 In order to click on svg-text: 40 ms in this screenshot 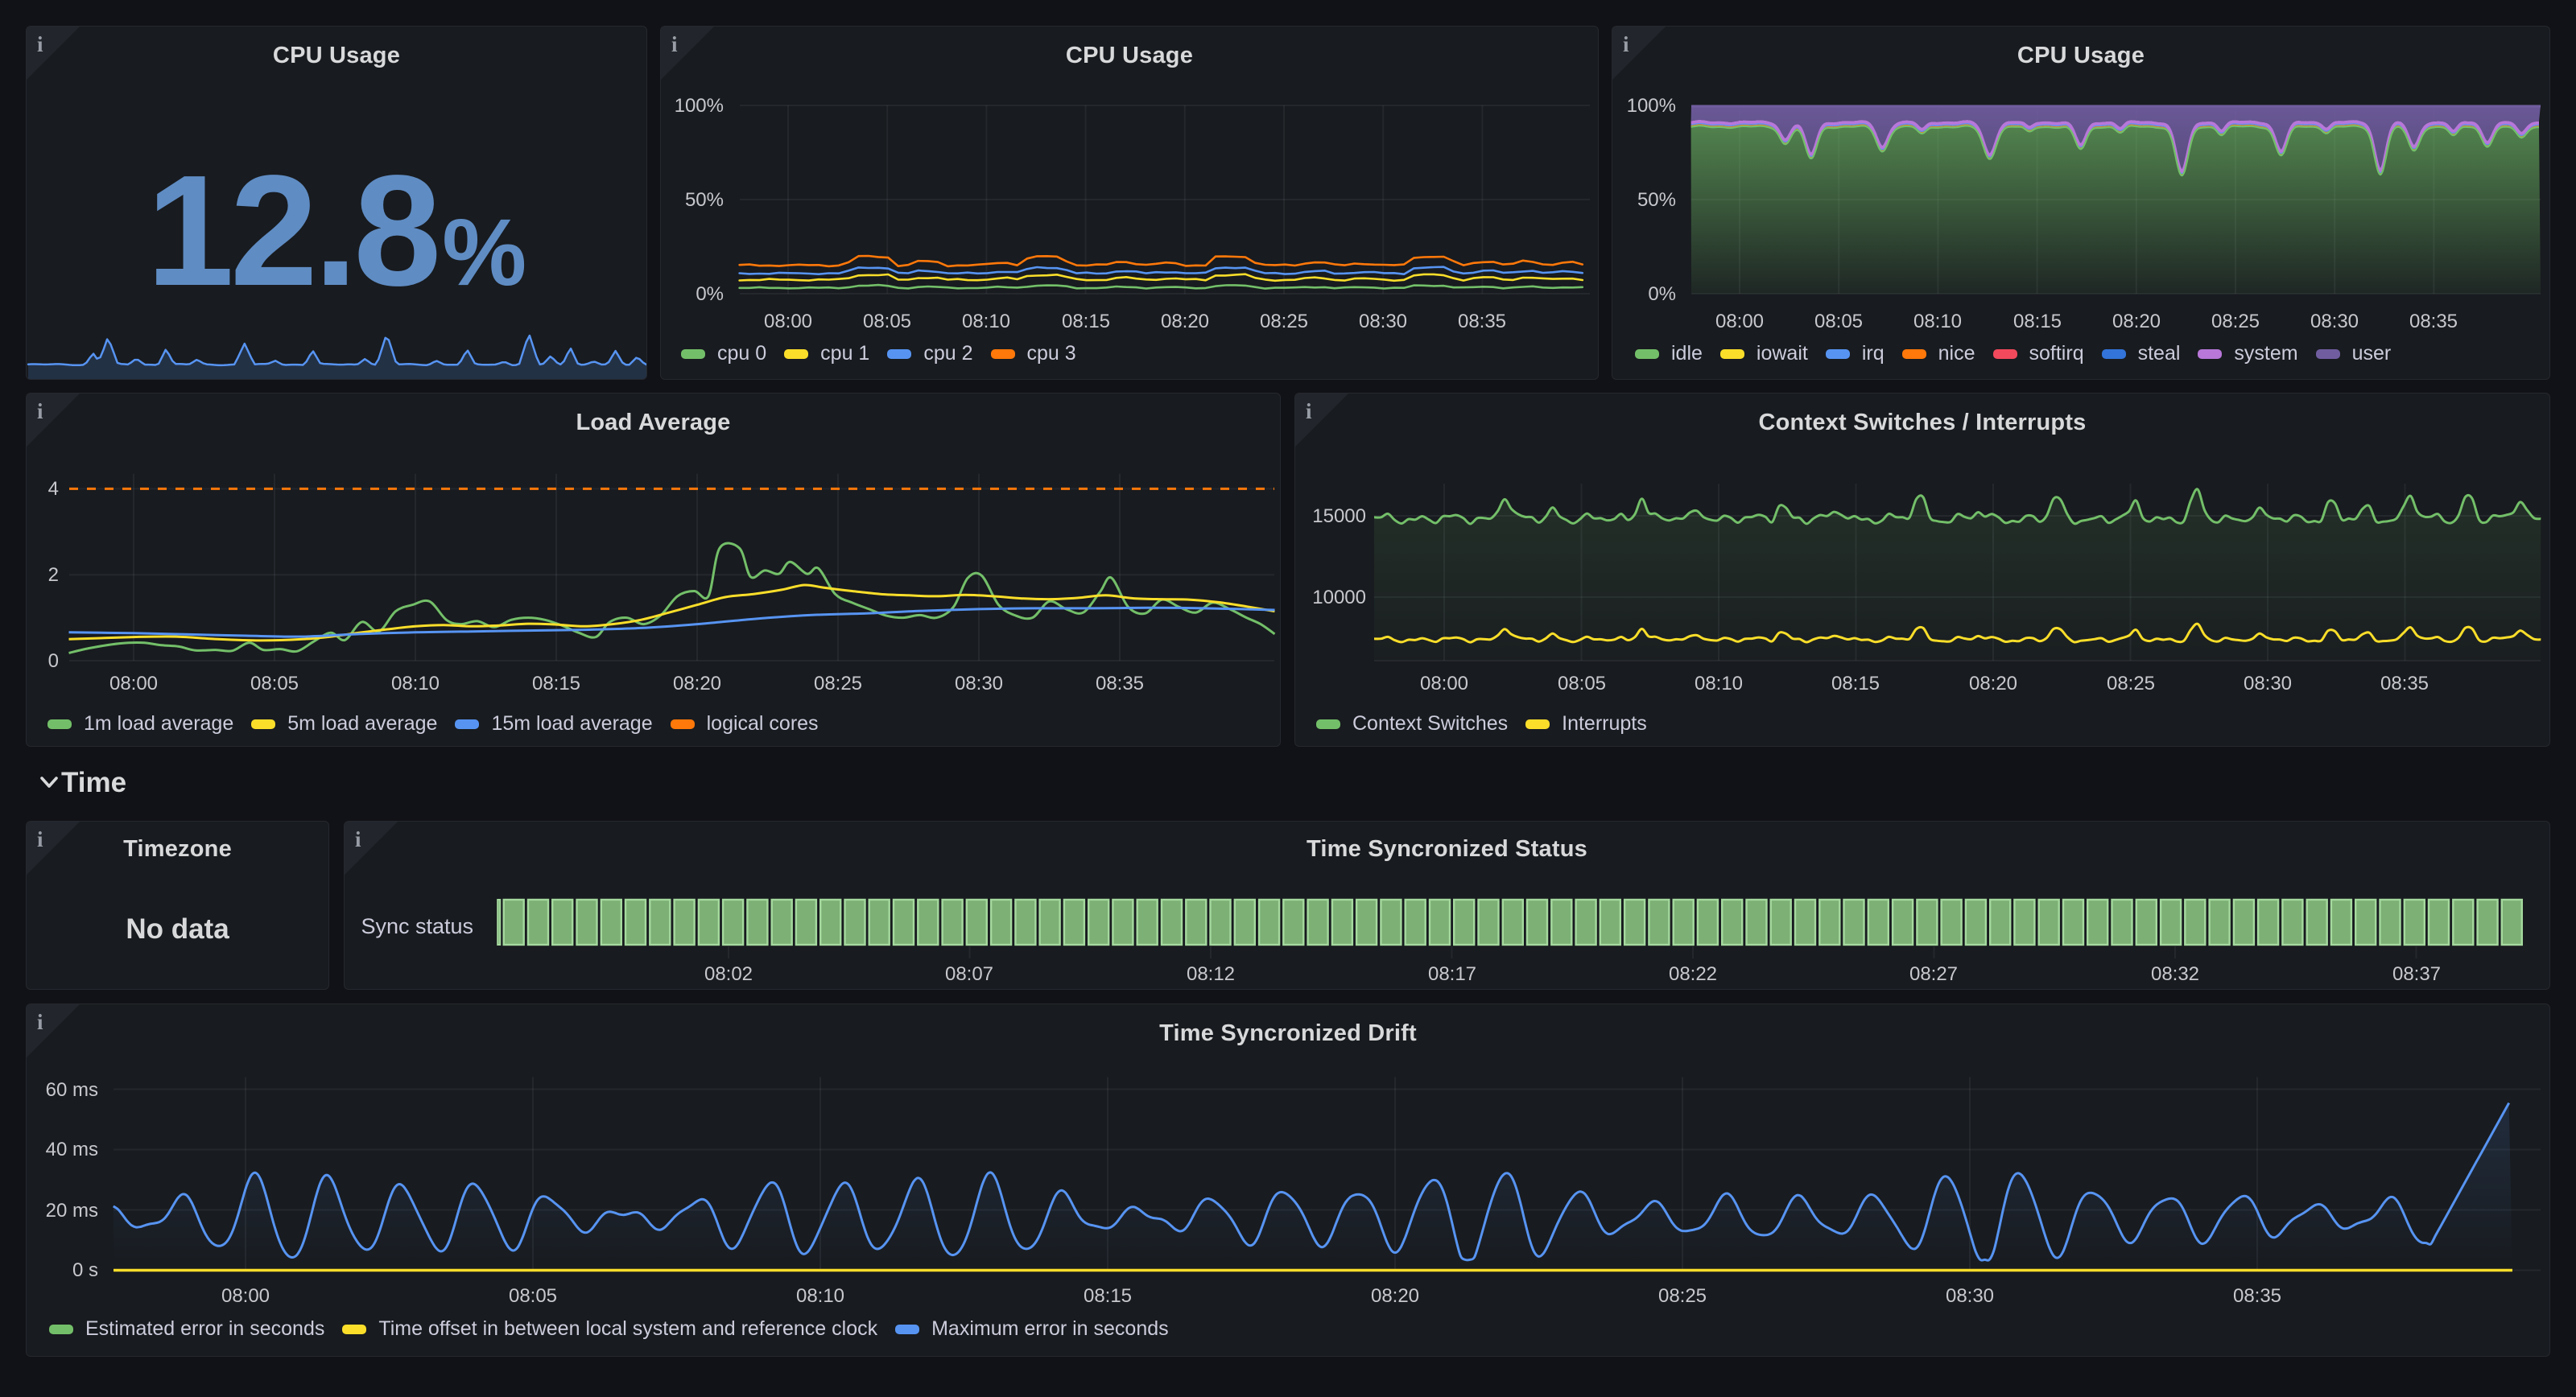, I will do `click(72, 1149)`.